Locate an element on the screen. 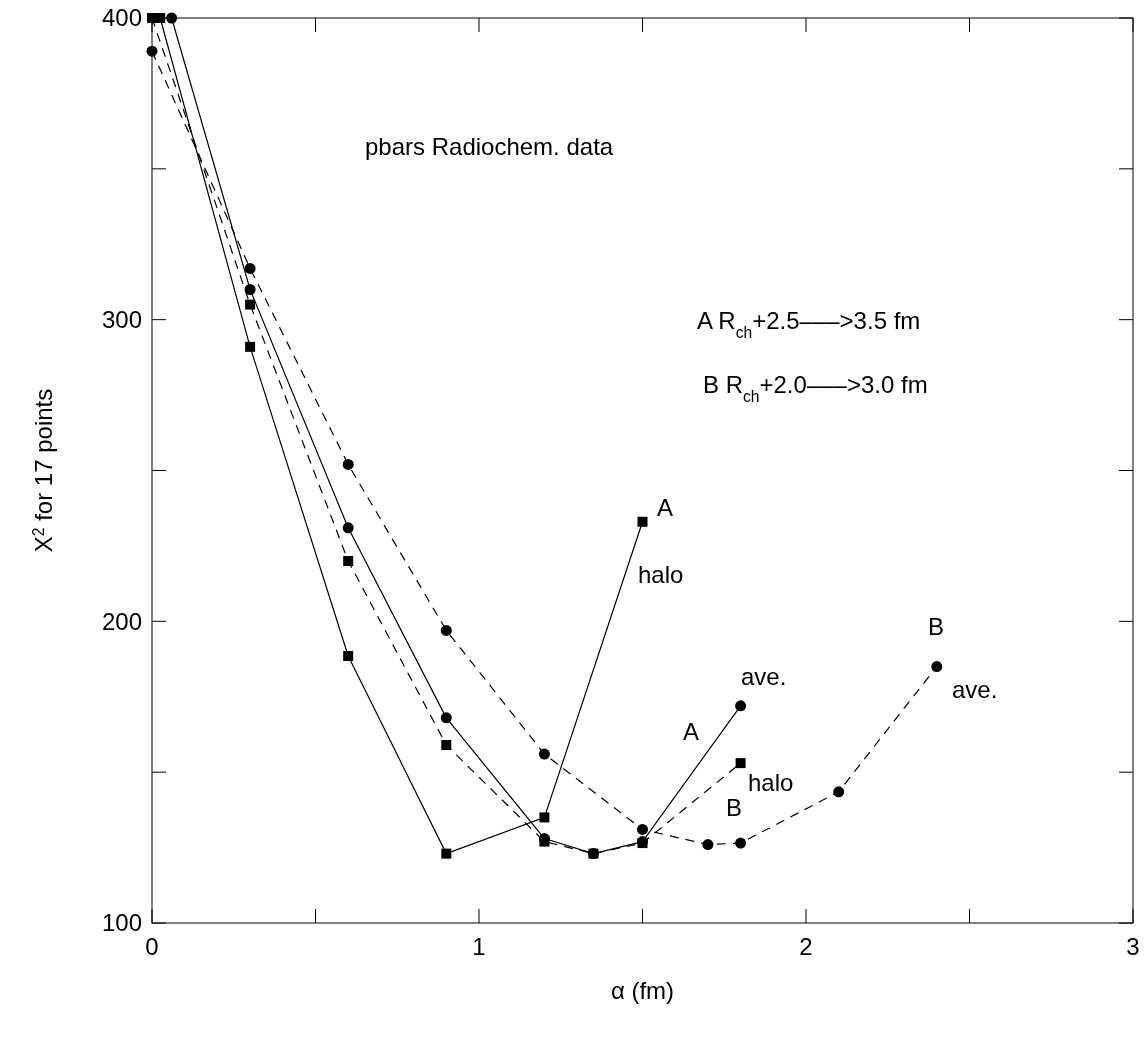 The width and height of the screenshot is (1148, 1040). annotation: B R$_{ch}$+2.0–––>3.0 fm is located at coordinates (815, 388).